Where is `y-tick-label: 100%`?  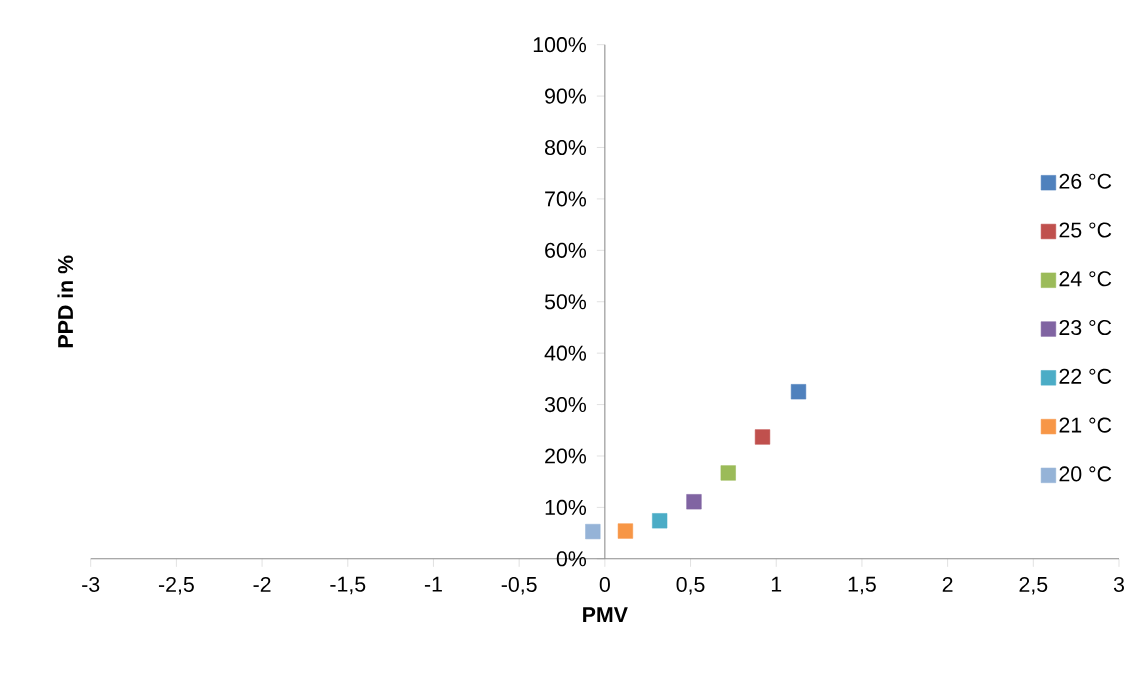
y-tick-label: 100% is located at coordinates (560, 45).